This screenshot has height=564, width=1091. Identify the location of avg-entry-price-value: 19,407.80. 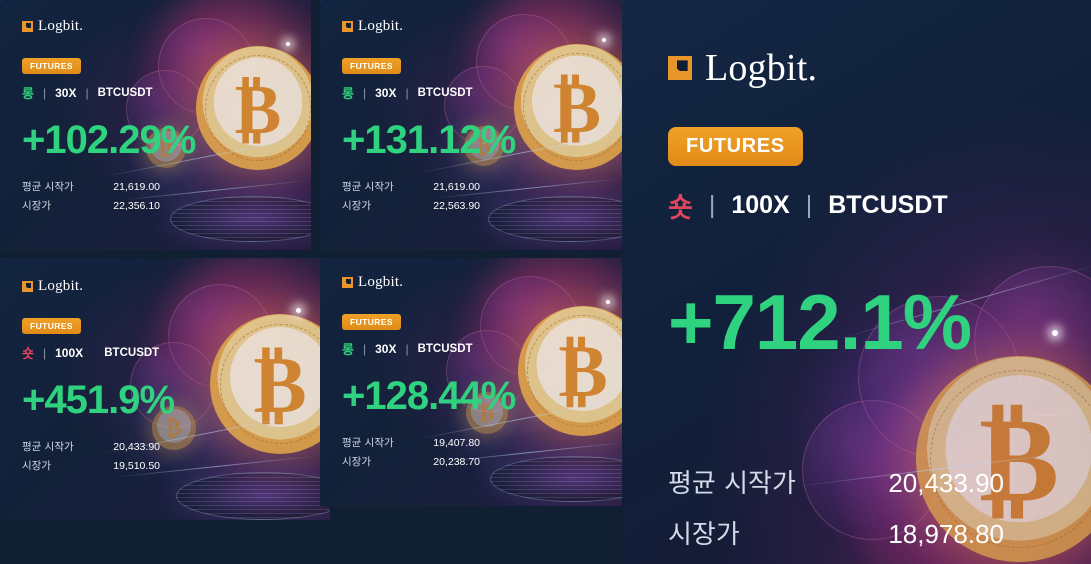
(456, 443).